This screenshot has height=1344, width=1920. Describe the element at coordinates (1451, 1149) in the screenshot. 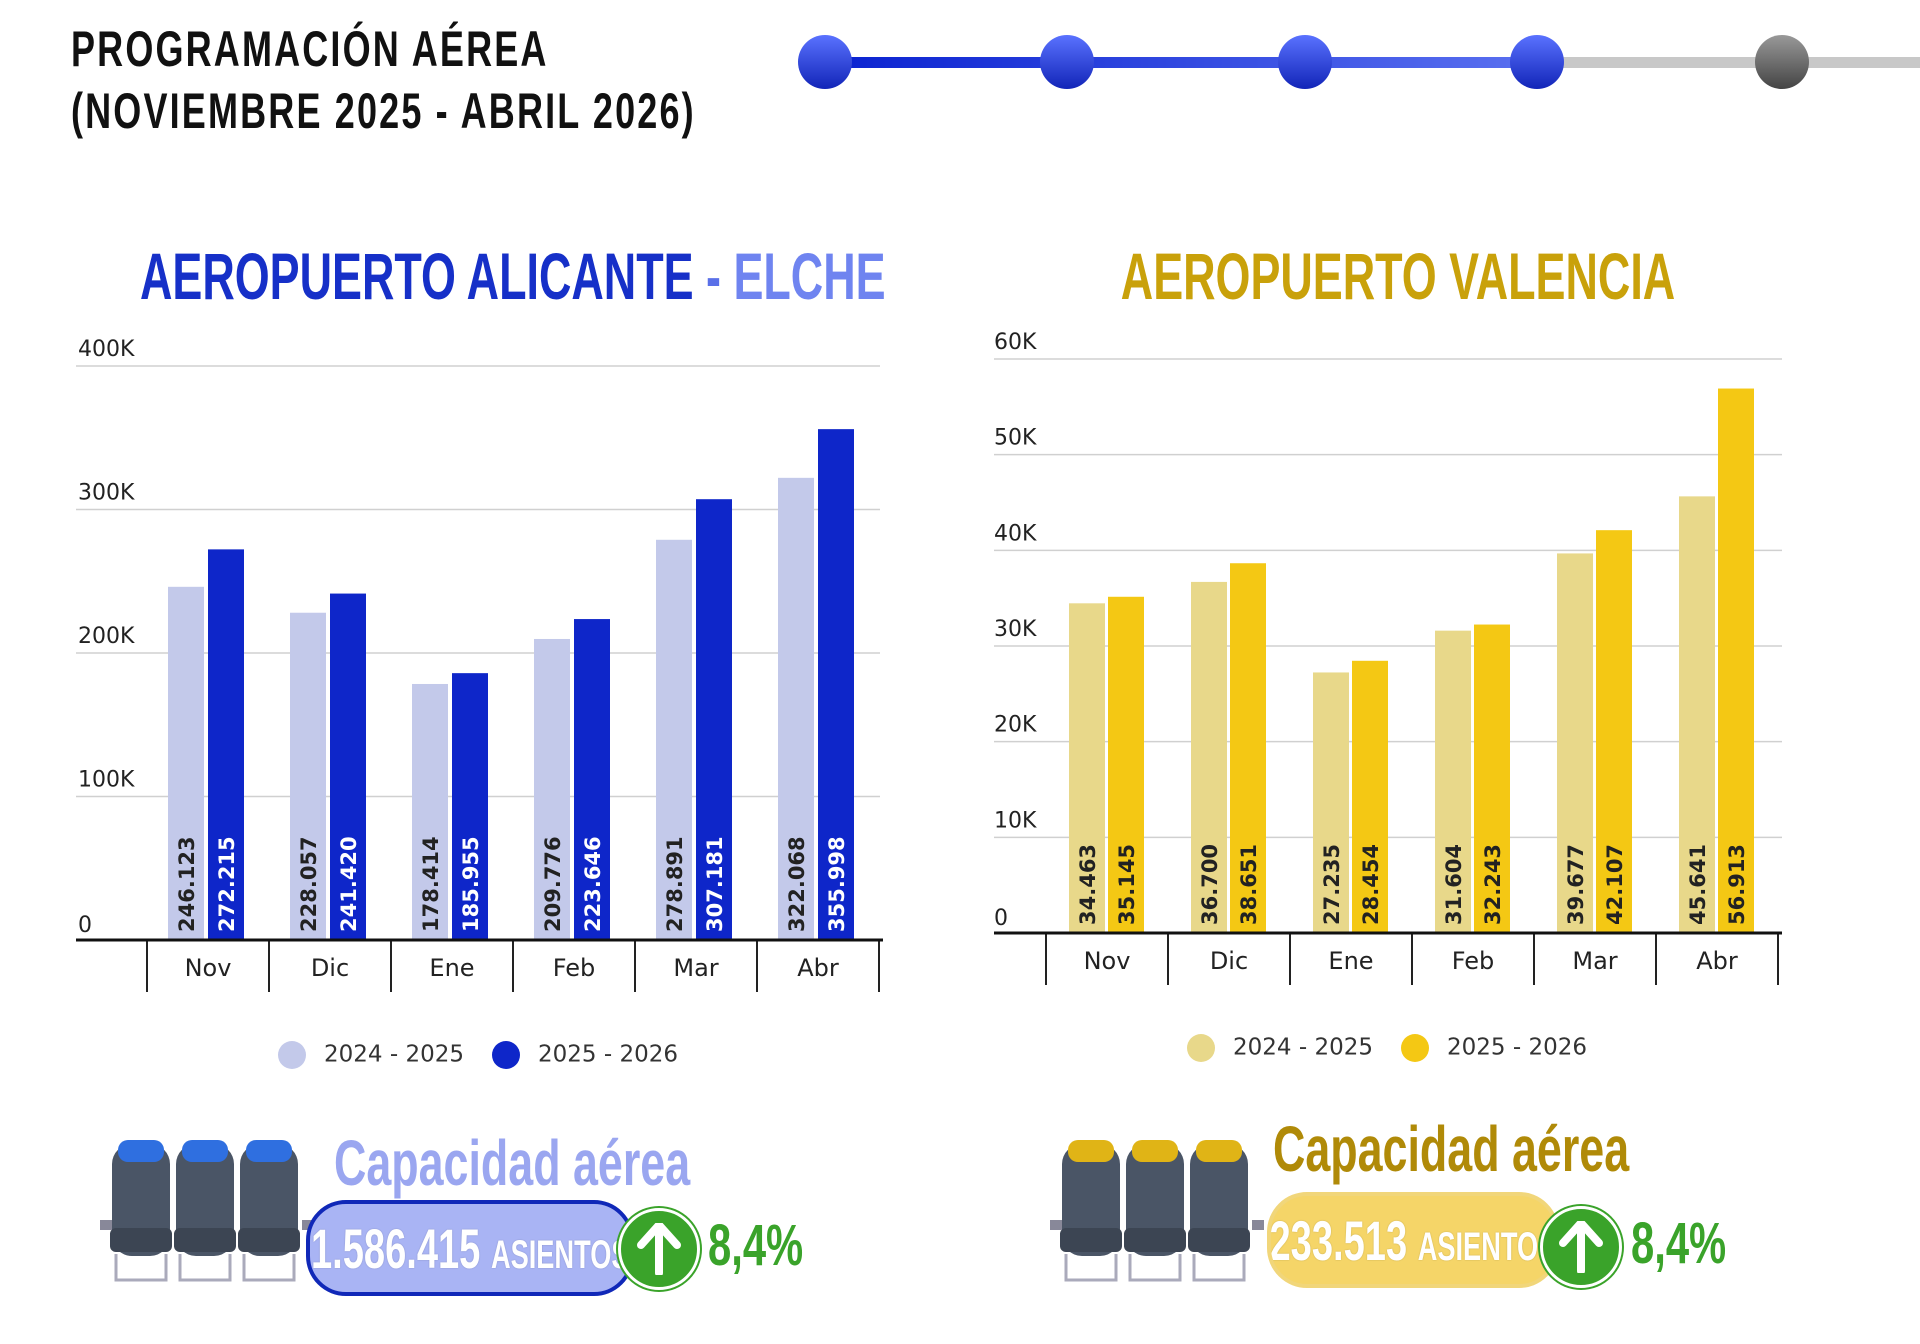

I see `capacity-title-valencia: Capacidad aérea` at that location.